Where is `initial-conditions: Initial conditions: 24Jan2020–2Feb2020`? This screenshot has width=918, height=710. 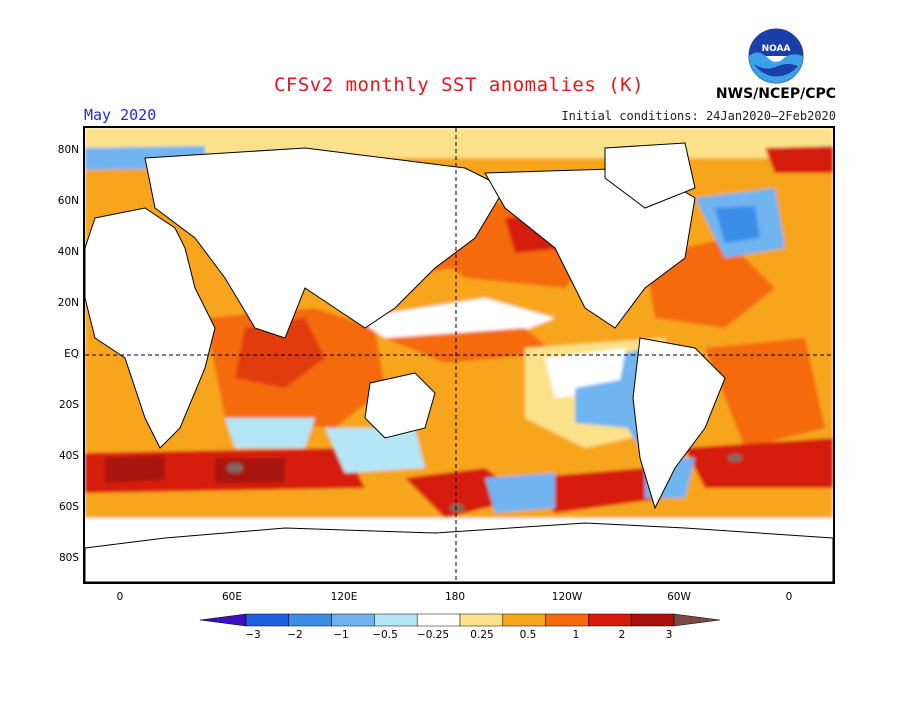 initial-conditions: Initial conditions: 24Jan2020–2Feb2020 is located at coordinates (698, 116).